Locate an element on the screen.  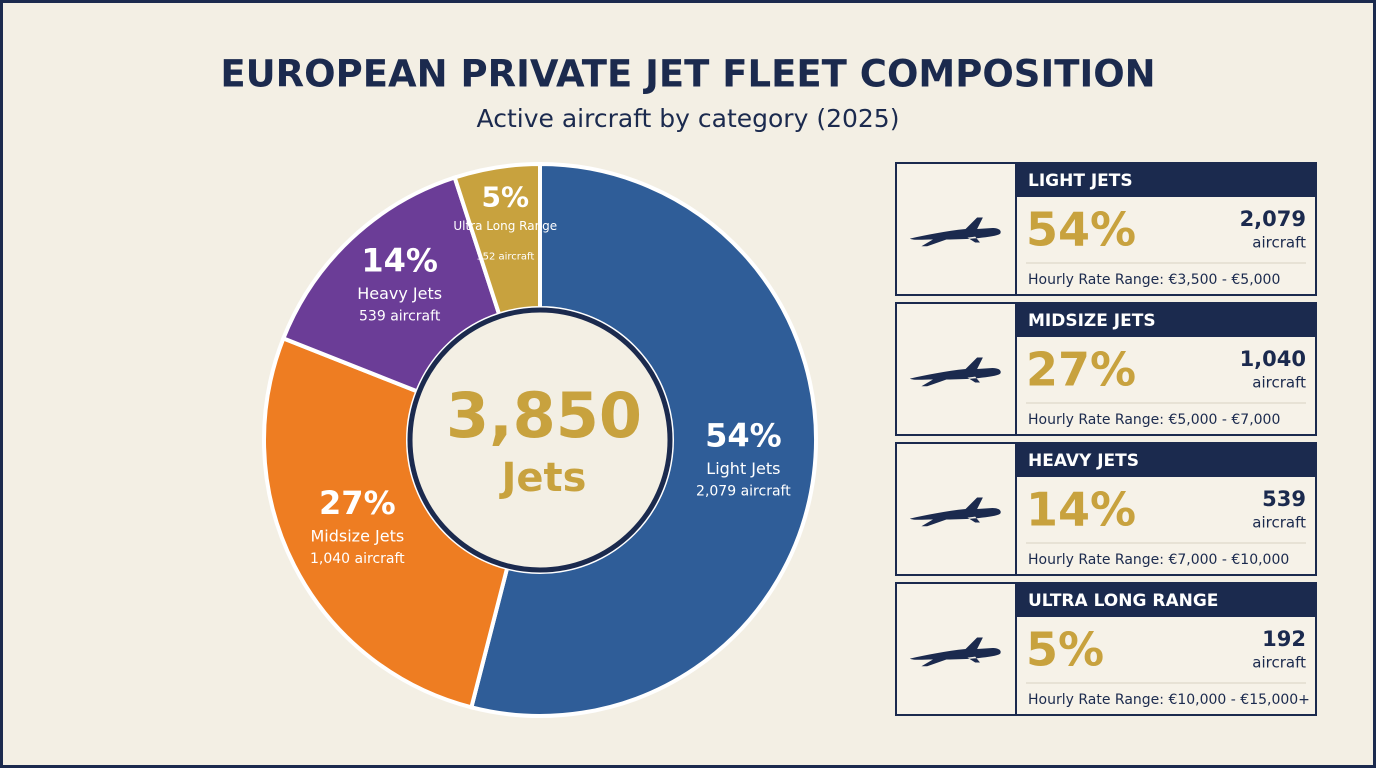
card-count: 1,040 is located at coordinates (1273, 359).